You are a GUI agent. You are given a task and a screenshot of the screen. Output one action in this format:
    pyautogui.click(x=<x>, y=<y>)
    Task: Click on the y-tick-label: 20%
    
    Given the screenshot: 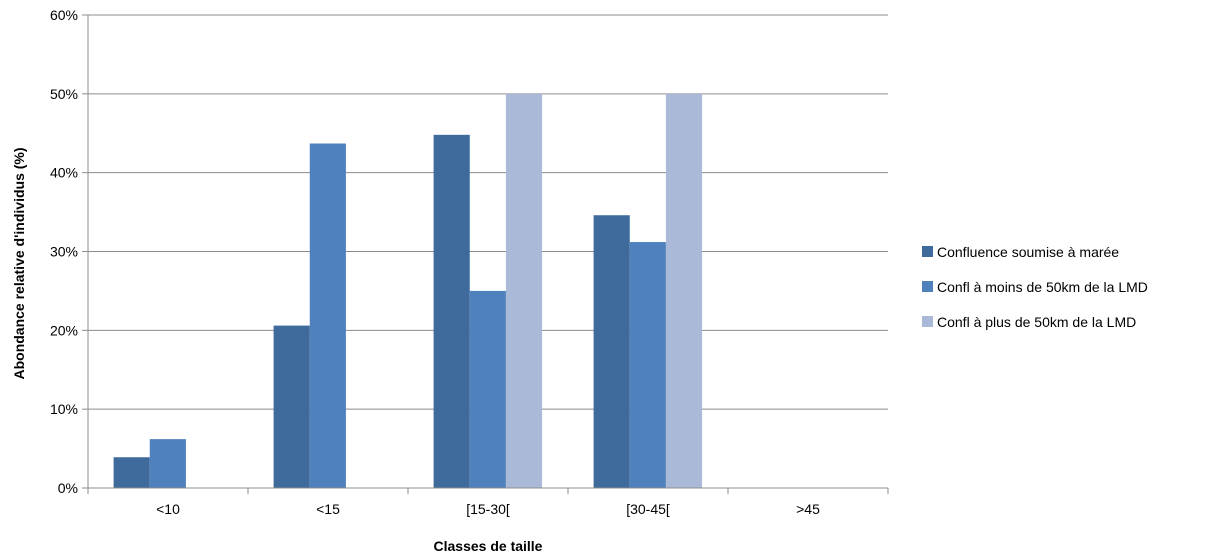 What is the action you would take?
    pyautogui.click(x=64, y=330)
    